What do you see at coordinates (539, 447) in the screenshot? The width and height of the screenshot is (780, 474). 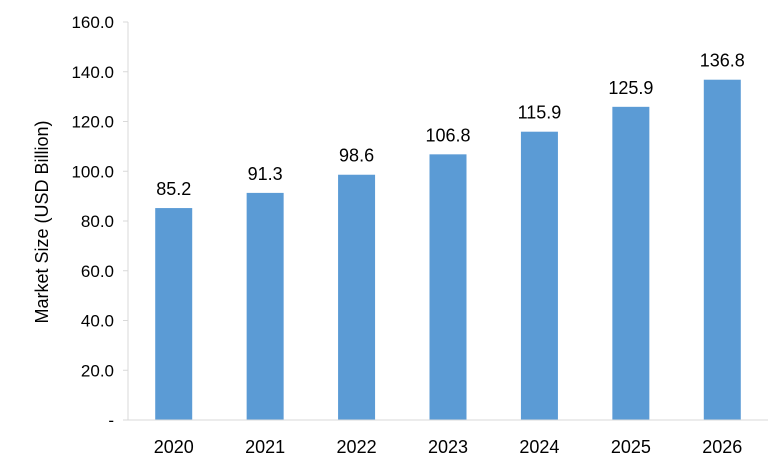 I see `x-tick-label: 2024` at bounding box center [539, 447].